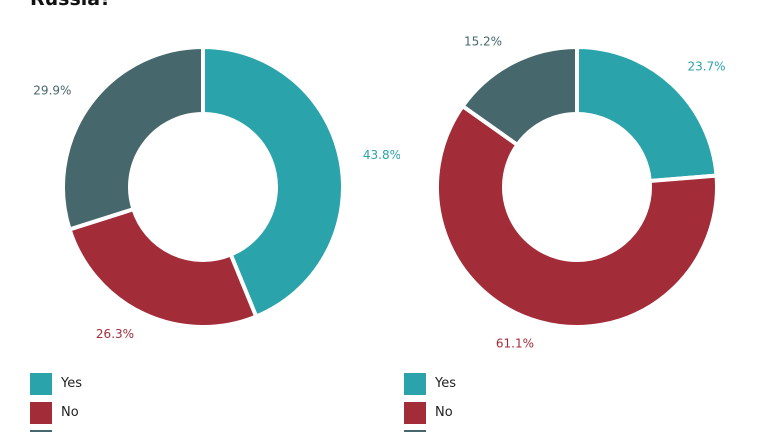 Image resolution: width=770 pixels, height=432 pixels. What do you see at coordinates (115, 334) in the screenshot?
I see `left-data-label-no: 26.3%` at bounding box center [115, 334].